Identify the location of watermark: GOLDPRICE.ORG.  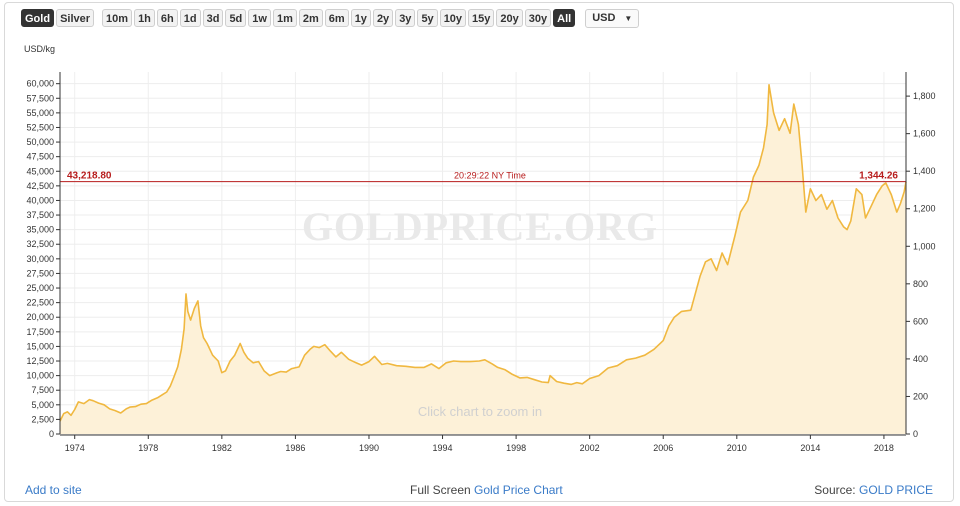
(480, 226).